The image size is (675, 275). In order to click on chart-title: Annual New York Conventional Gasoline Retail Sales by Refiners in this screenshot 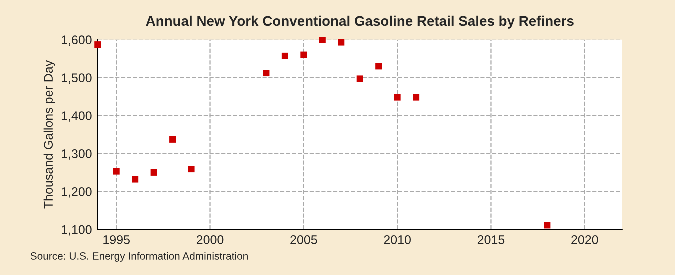, I will do `click(360, 22)`.